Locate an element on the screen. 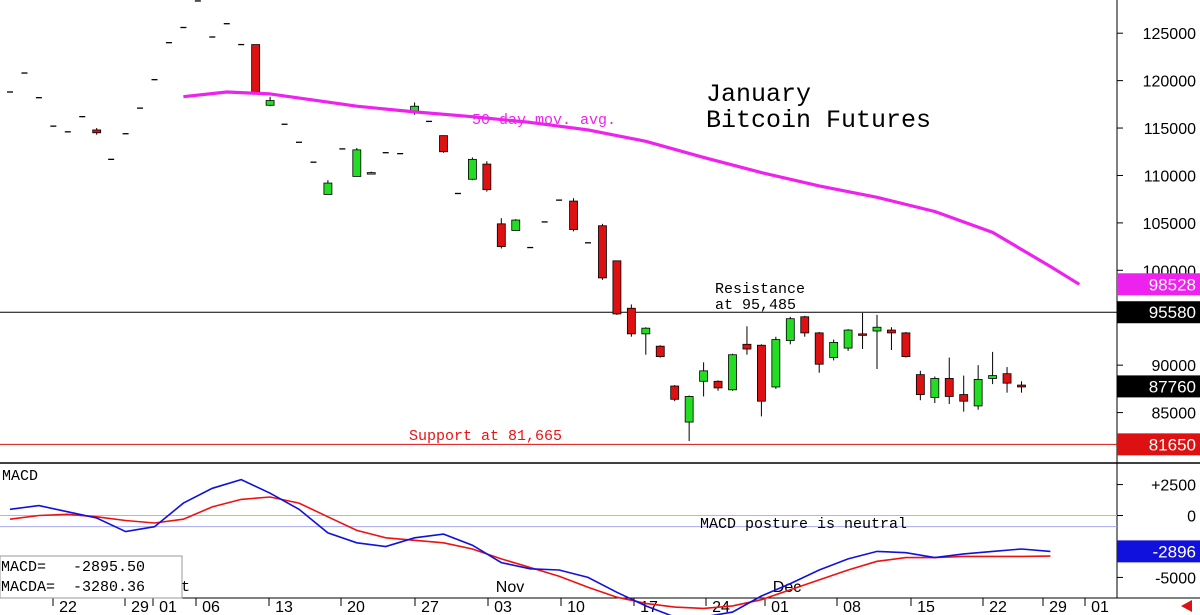 The height and width of the screenshot is (615, 1200). support-annotation: Support at 81,665 is located at coordinates (485, 436).